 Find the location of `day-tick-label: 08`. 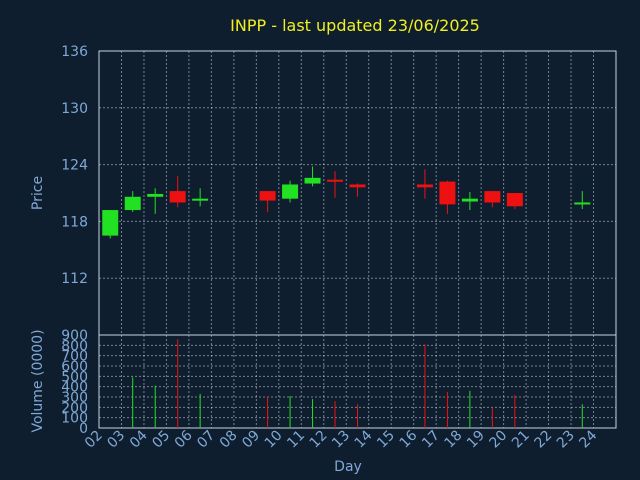

day-tick-label: 08 is located at coordinates (229, 440).